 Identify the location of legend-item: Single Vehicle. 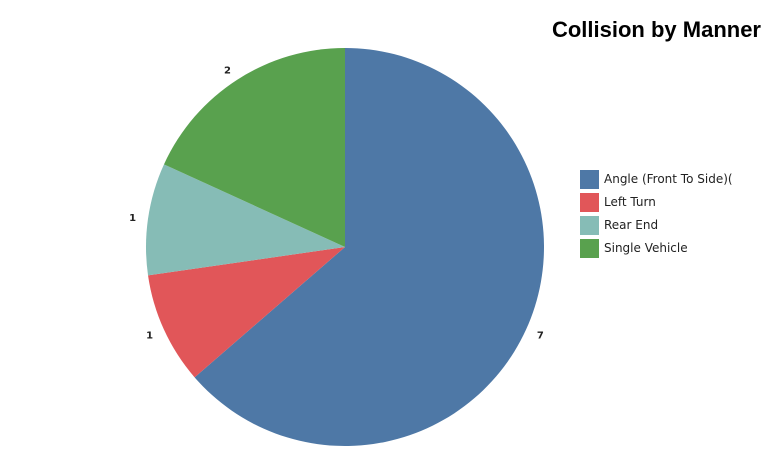
(656, 248).